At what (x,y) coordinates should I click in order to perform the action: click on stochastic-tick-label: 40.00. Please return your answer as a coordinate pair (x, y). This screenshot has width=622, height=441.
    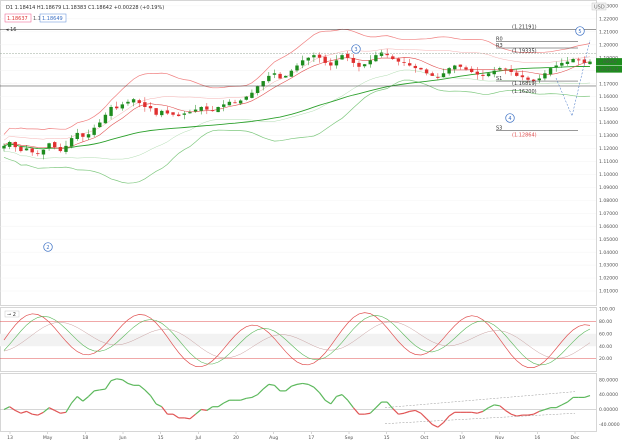
    Looking at the image, I should click on (605, 347).